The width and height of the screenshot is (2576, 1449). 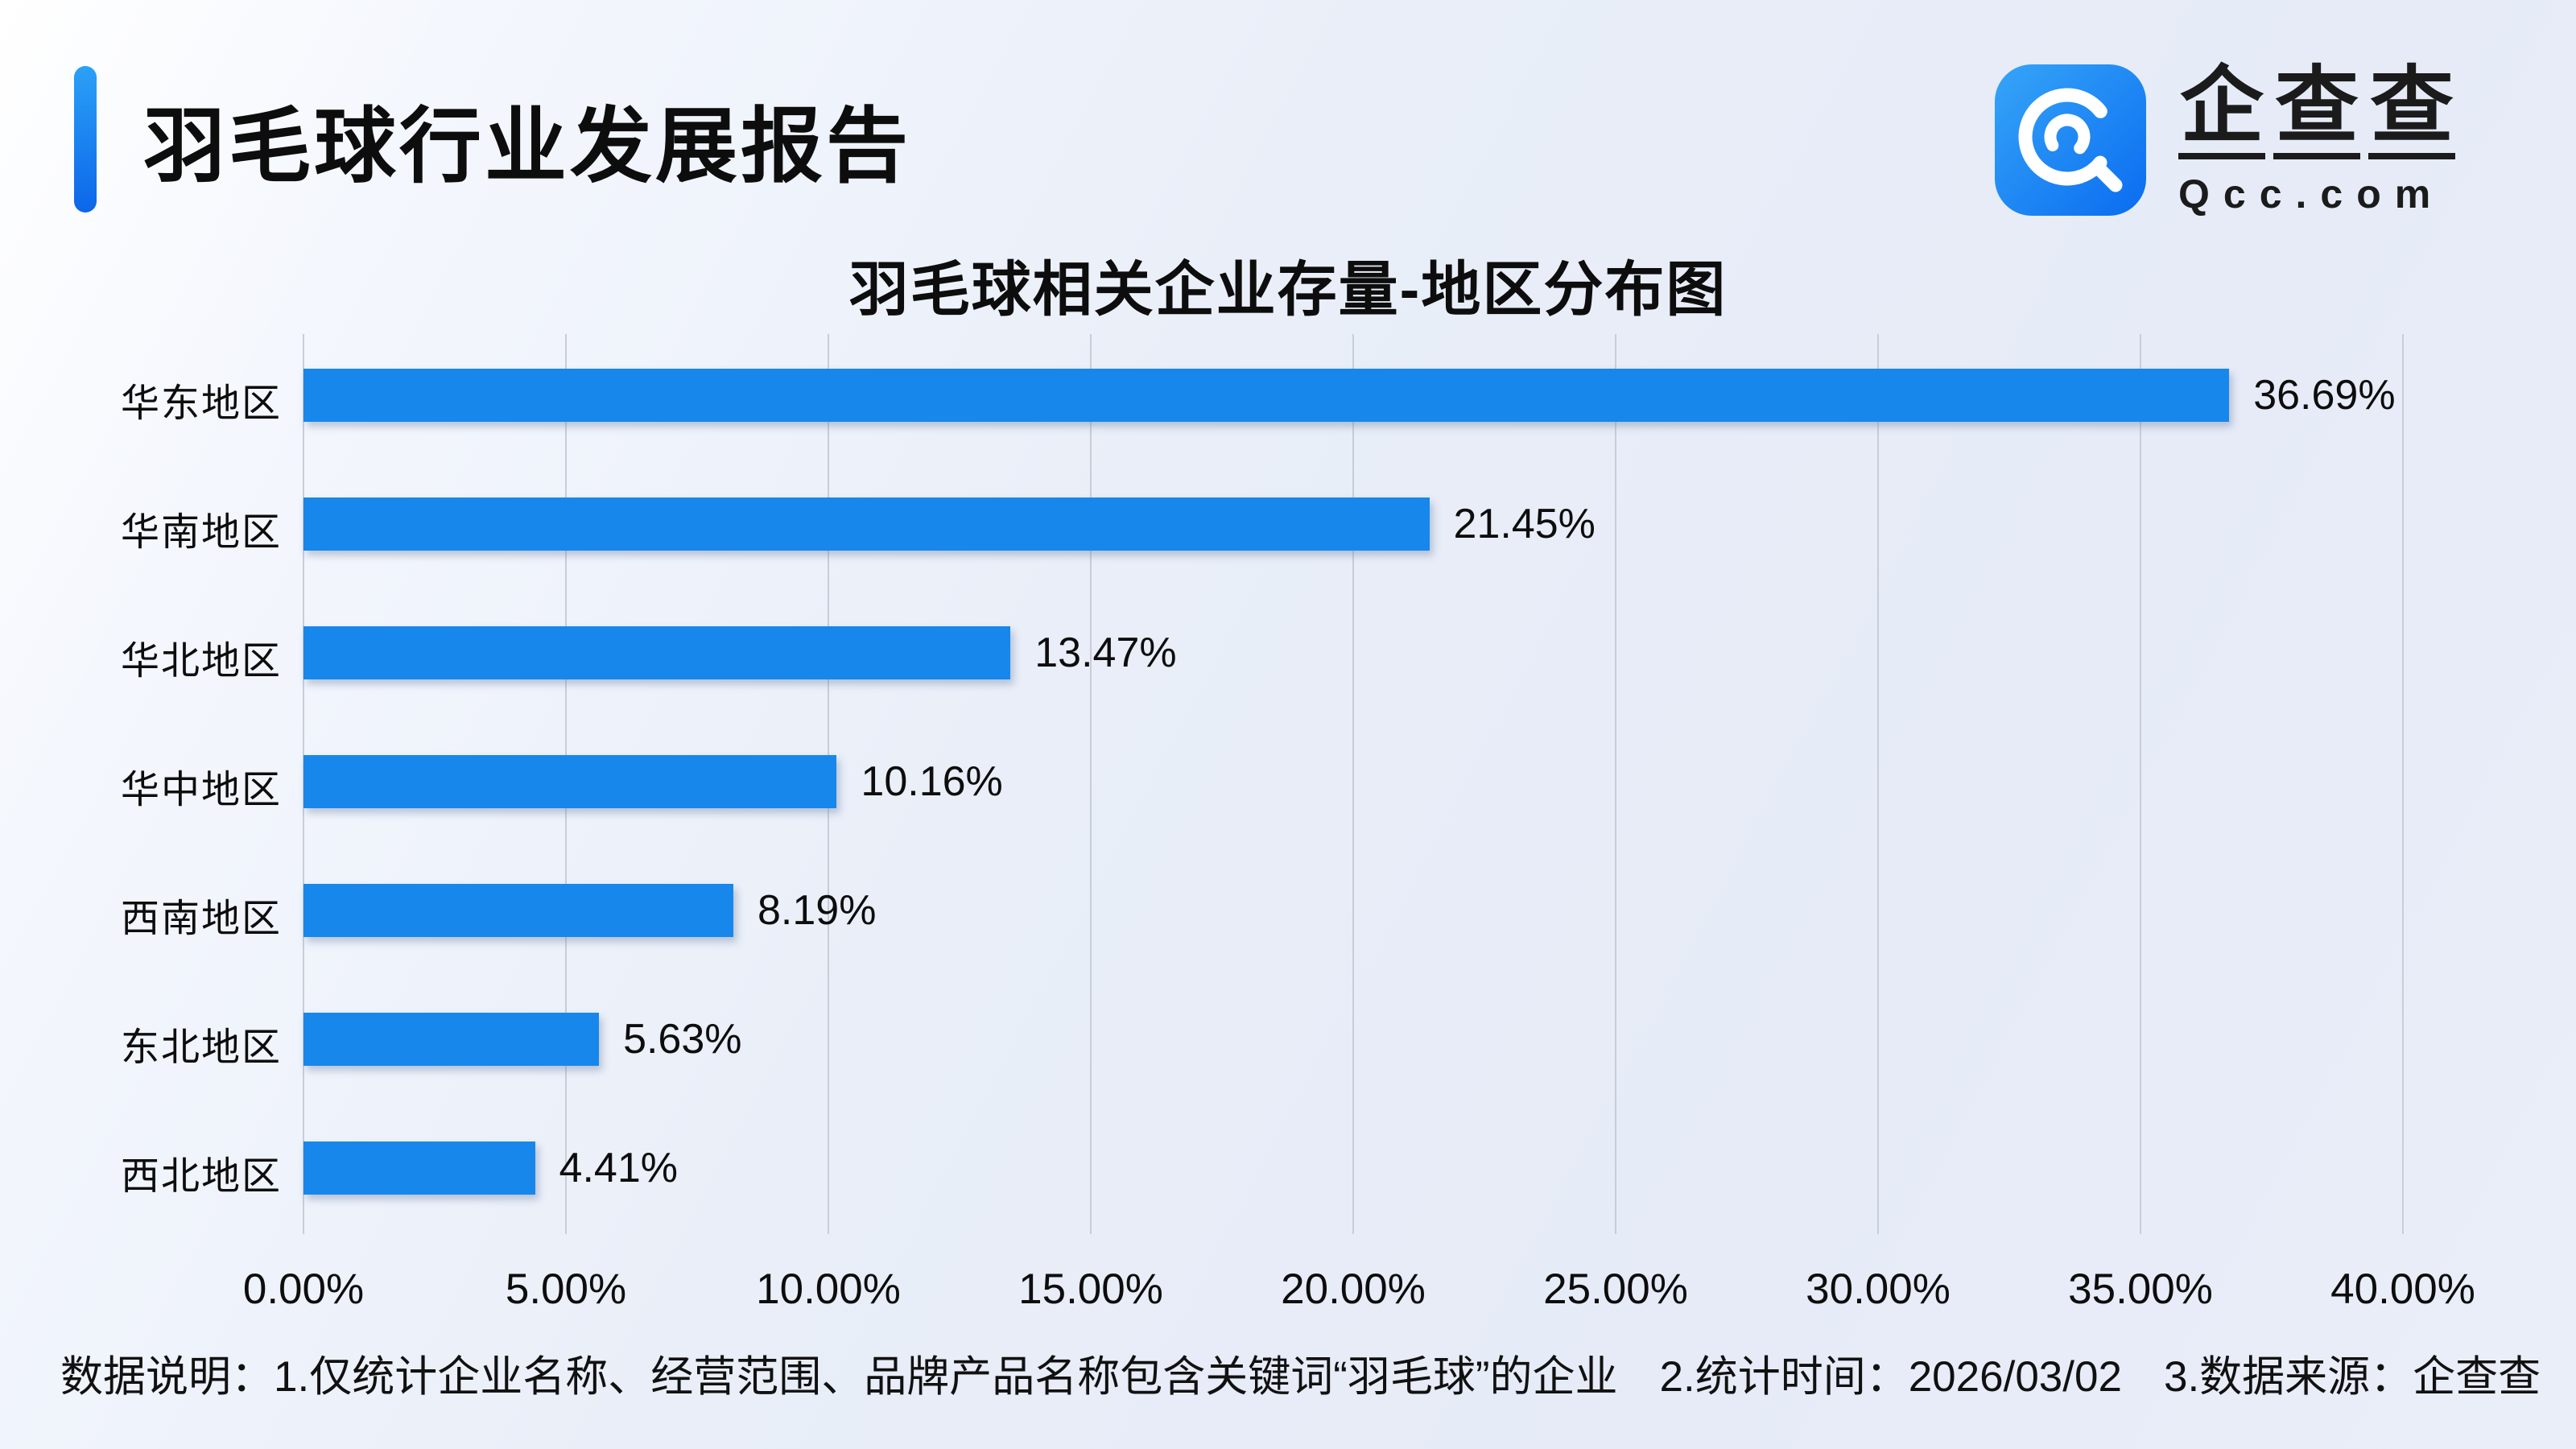 I want to click on category-label: 华北地区, so click(x=201, y=661).